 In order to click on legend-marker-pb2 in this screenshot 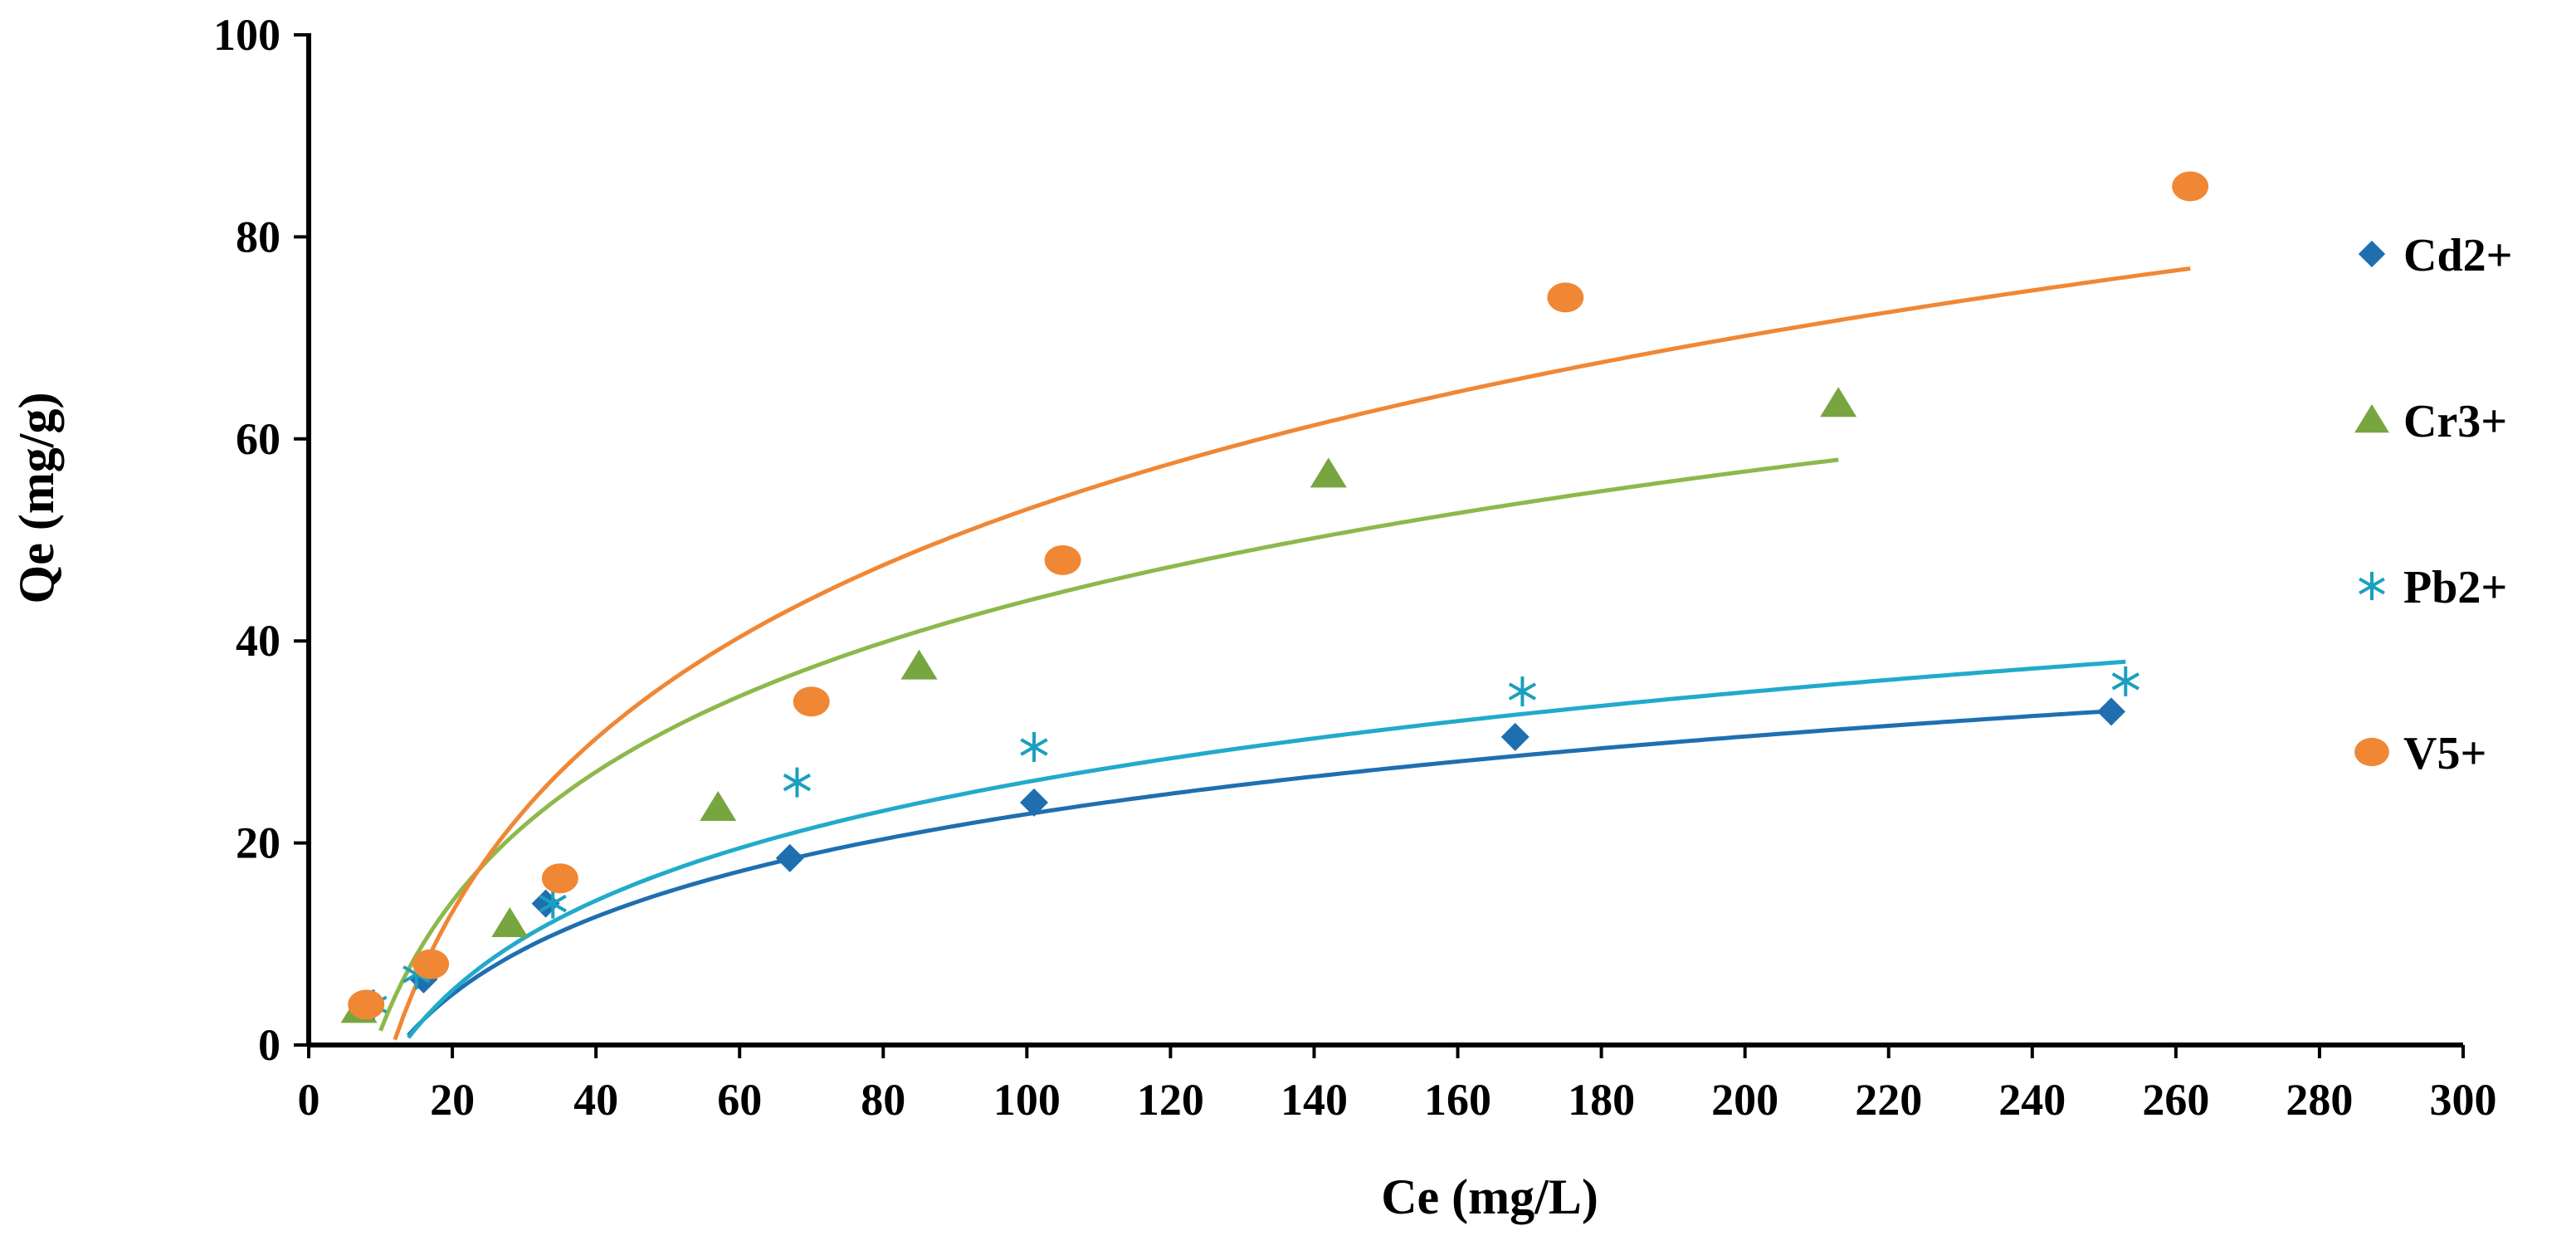, I will do `click(2372, 586)`.